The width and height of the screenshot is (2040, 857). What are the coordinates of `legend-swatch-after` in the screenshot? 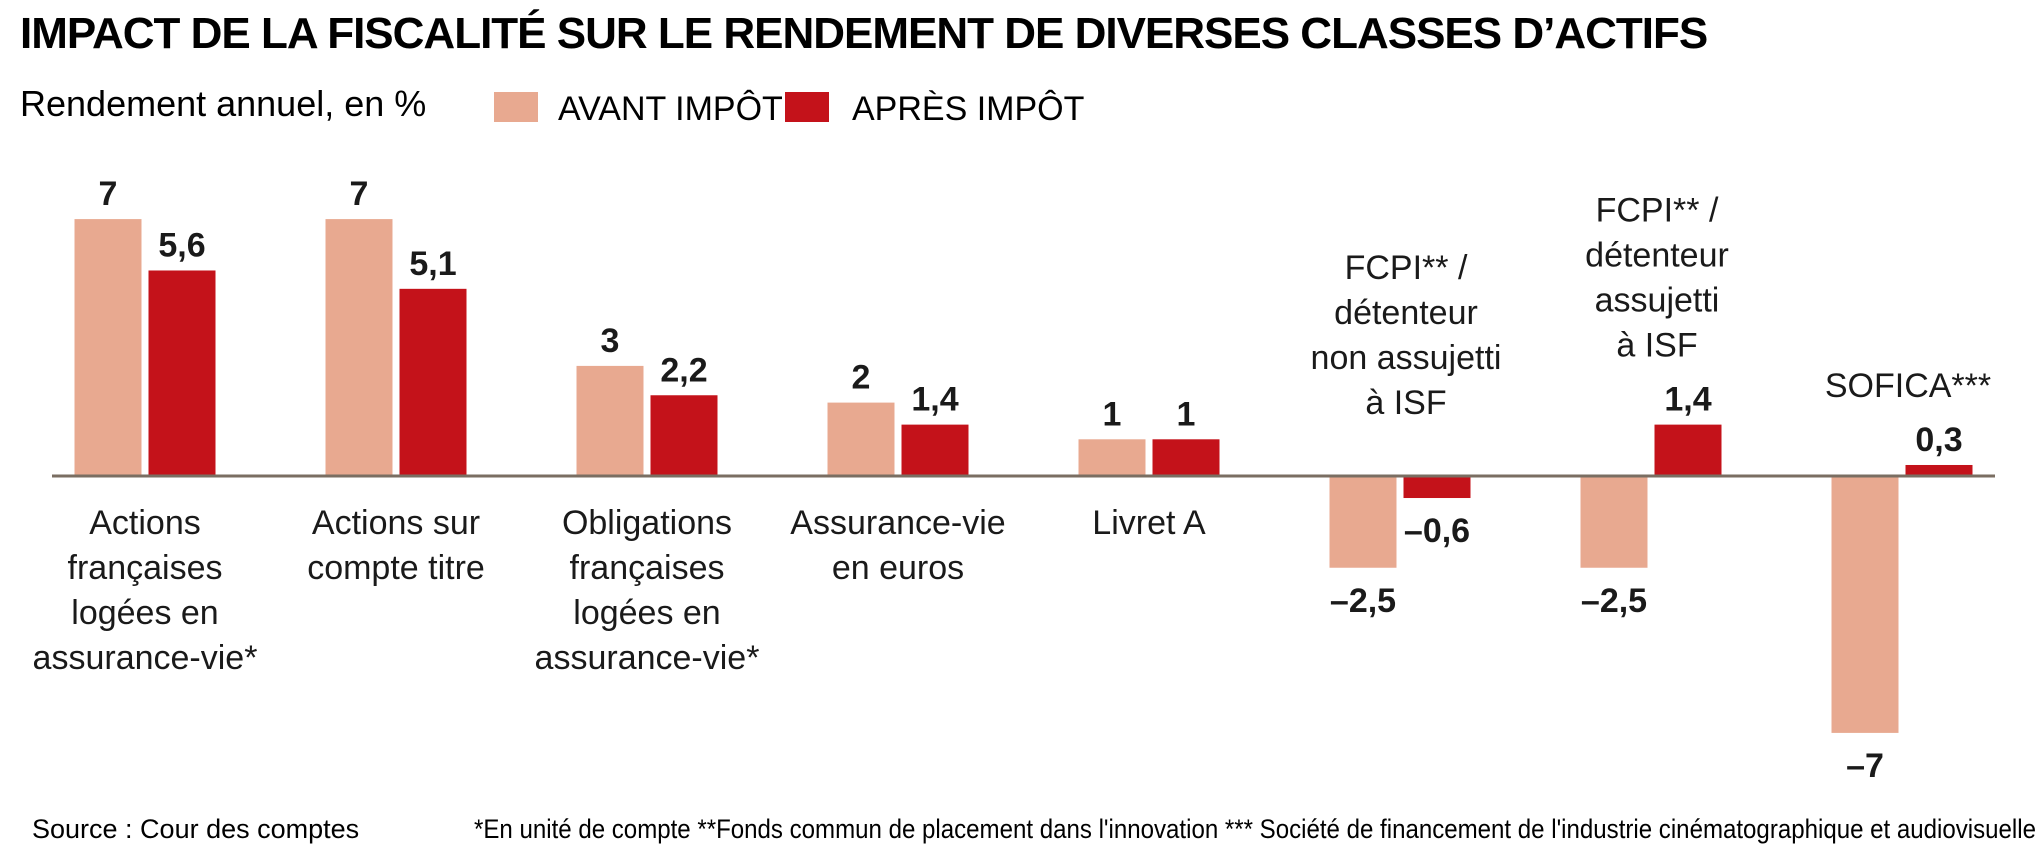 It's located at (807, 107).